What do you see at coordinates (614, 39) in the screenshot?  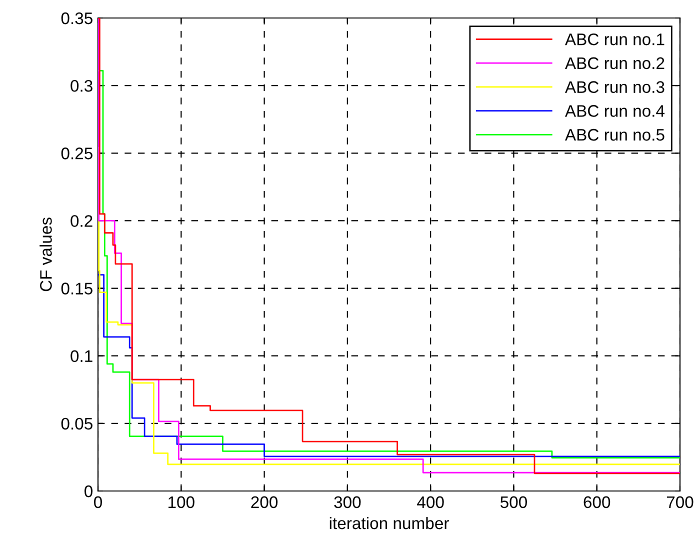 I see `legend-label: ABC run no.1` at bounding box center [614, 39].